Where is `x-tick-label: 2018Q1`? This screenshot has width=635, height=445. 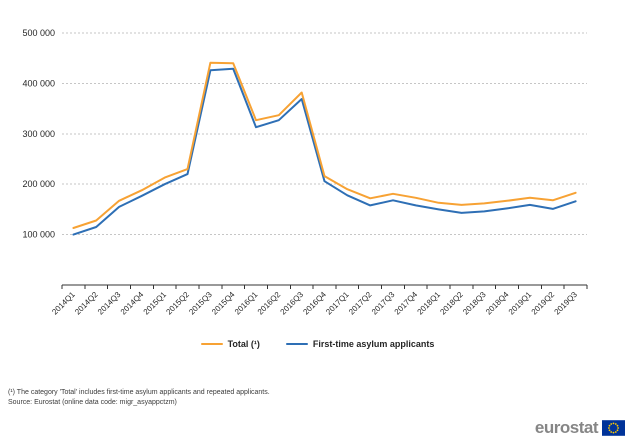
x-tick-label: 2018Q1 is located at coordinates (429, 303).